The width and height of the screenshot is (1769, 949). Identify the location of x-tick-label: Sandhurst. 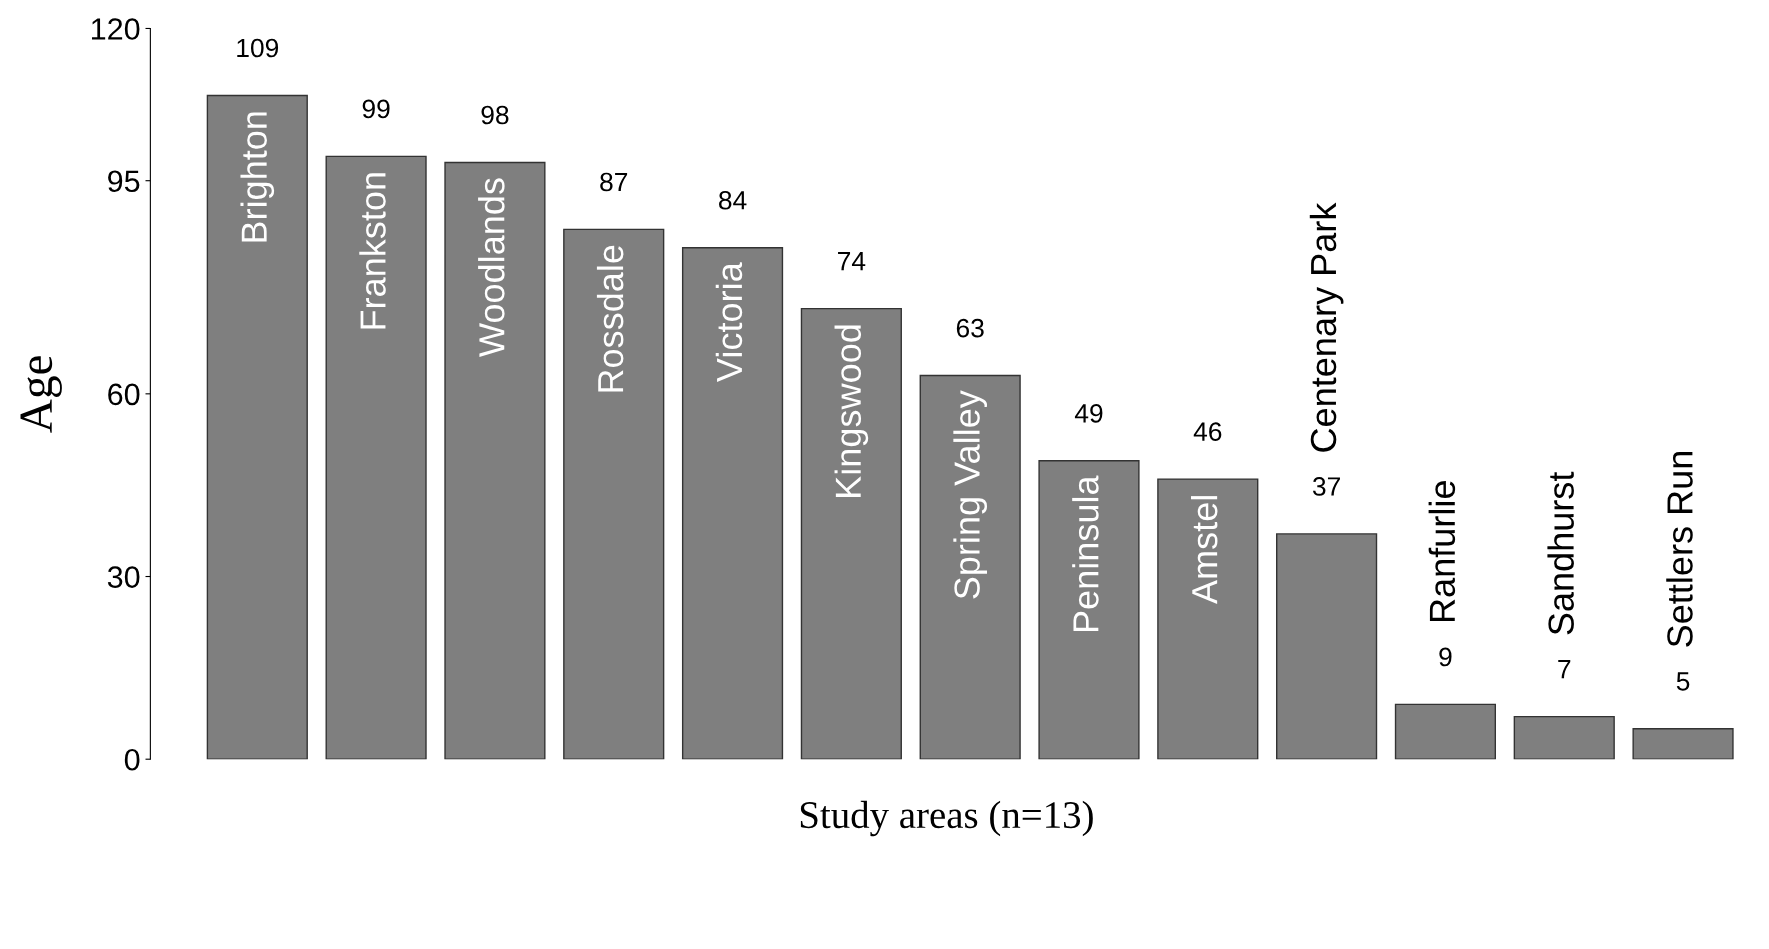
(1560, 553).